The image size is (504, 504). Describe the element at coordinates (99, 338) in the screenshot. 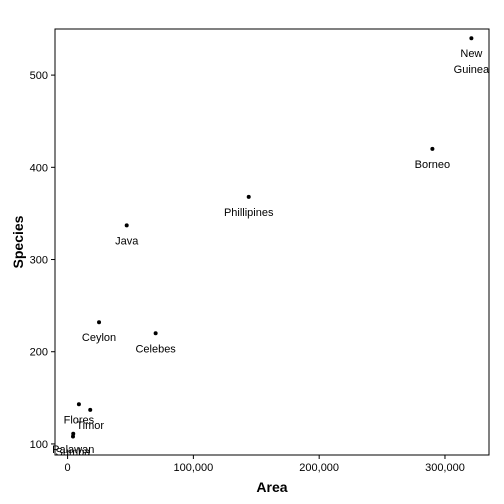

I see `point-label: Ceylon` at that location.